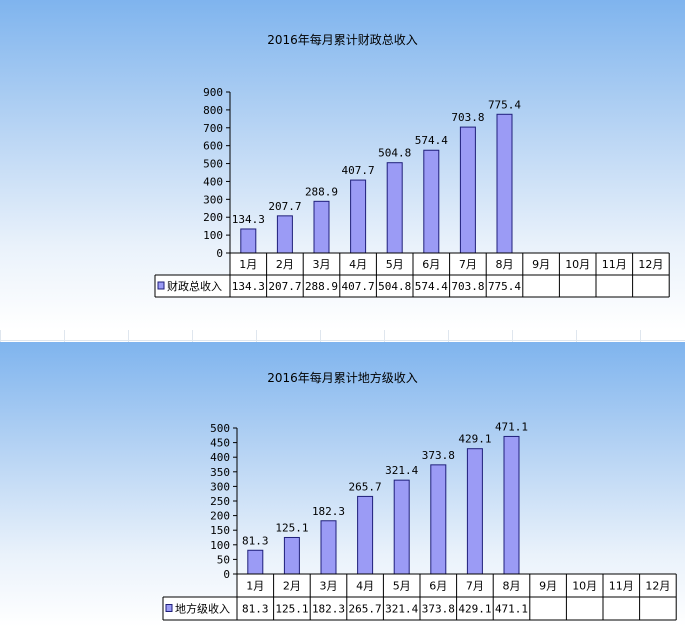 The height and width of the screenshot is (627, 685). Describe the element at coordinates (328, 511) in the screenshot. I see `data-label: 182.3` at that location.